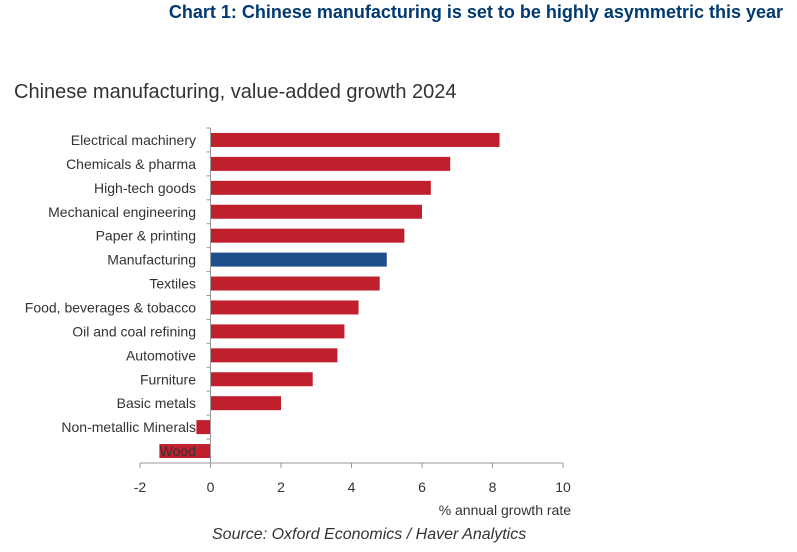 The height and width of the screenshot is (552, 797). What do you see at coordinates (140, 487) in the screenshot?
I see `x-tick-label: -2` at bounding box center [140, 487].